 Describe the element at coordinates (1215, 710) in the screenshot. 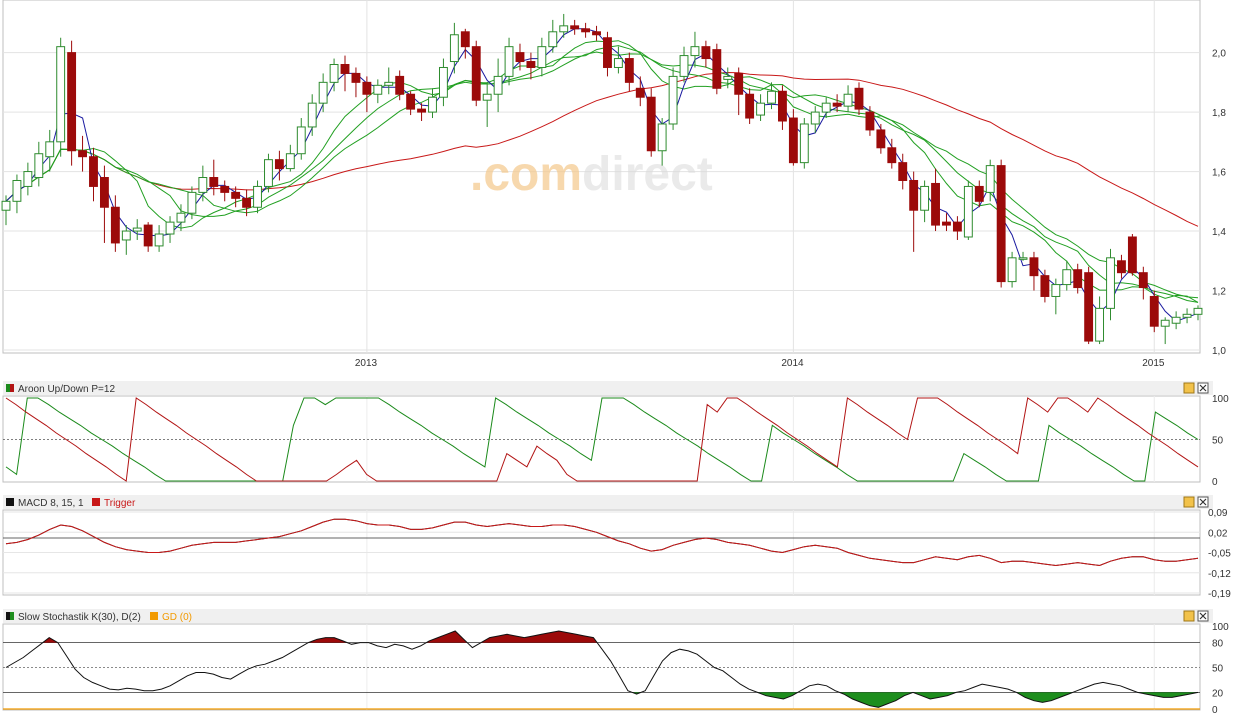

I see `stochastic-y-tick-label: 0` at that location.